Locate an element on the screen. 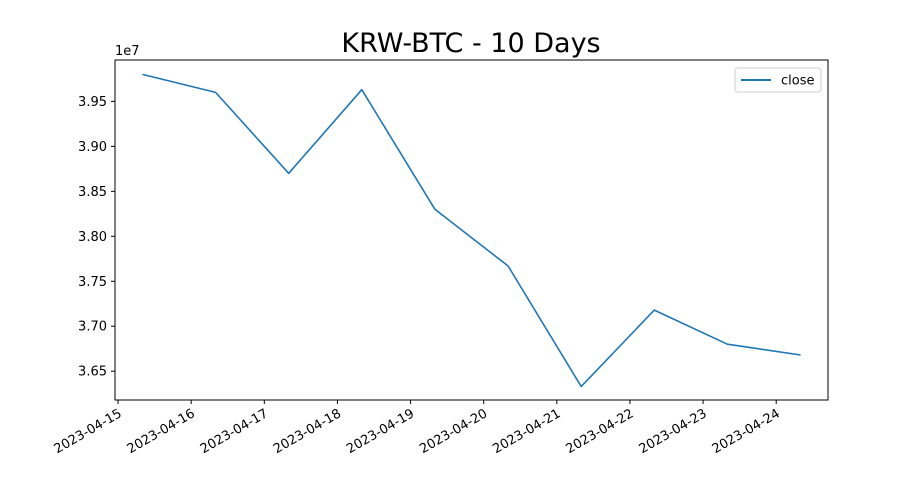  y-tick-label: 3.95 is located at coordinates (92, 102).